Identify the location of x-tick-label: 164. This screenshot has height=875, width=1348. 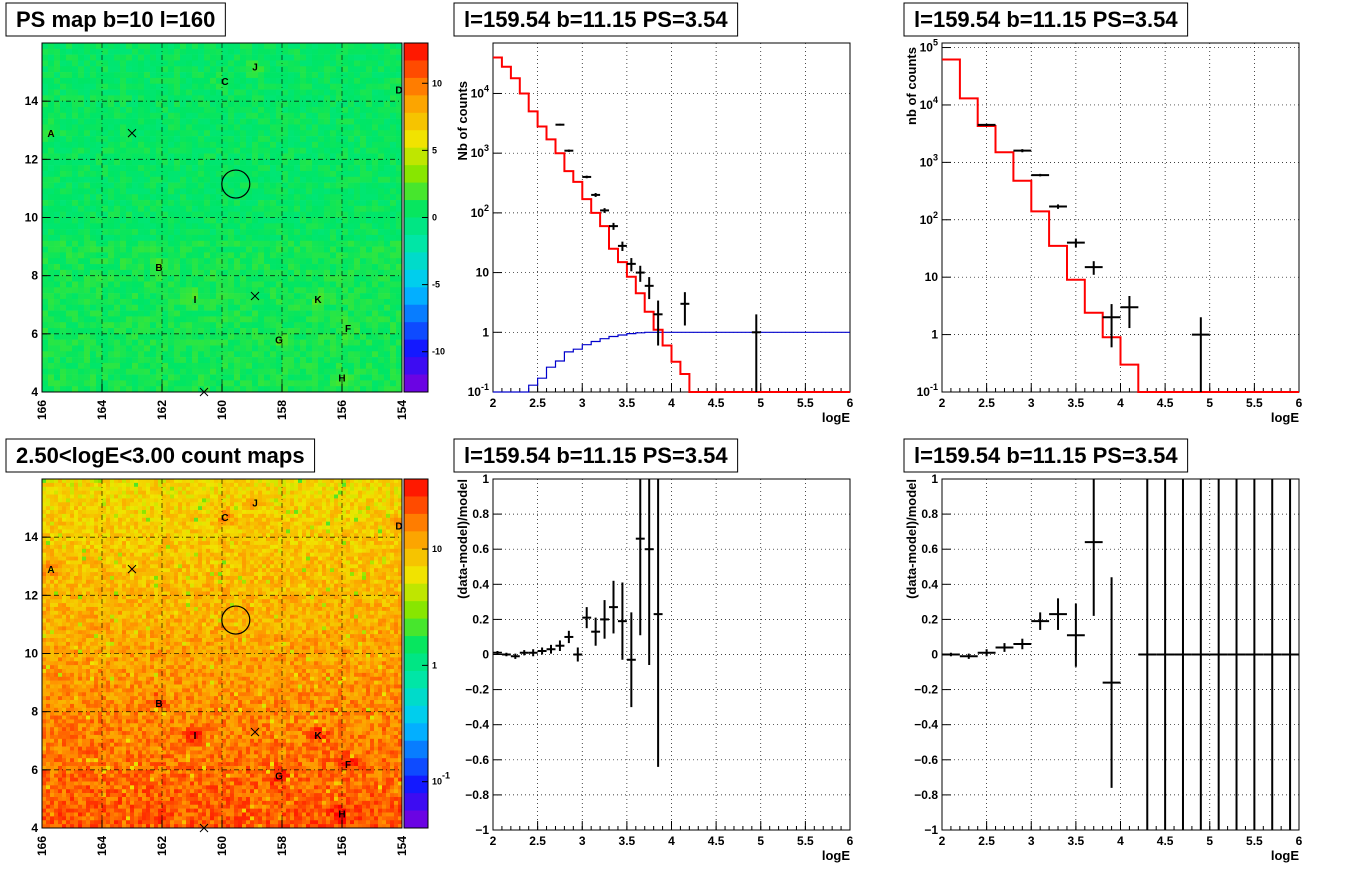
(102, 846).